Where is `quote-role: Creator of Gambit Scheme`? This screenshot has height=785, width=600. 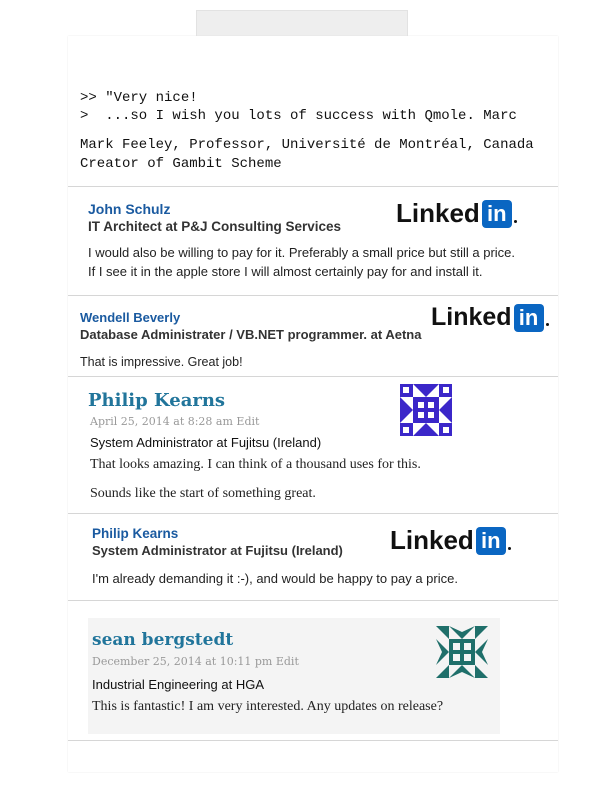
quote-role: Creator of Gambit Scheme is located at coordinates (181, 164).